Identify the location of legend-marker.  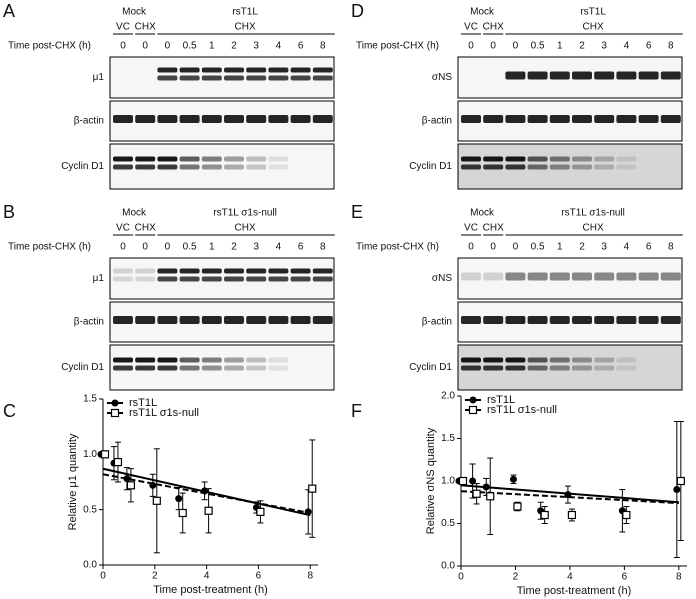
(115, 403).